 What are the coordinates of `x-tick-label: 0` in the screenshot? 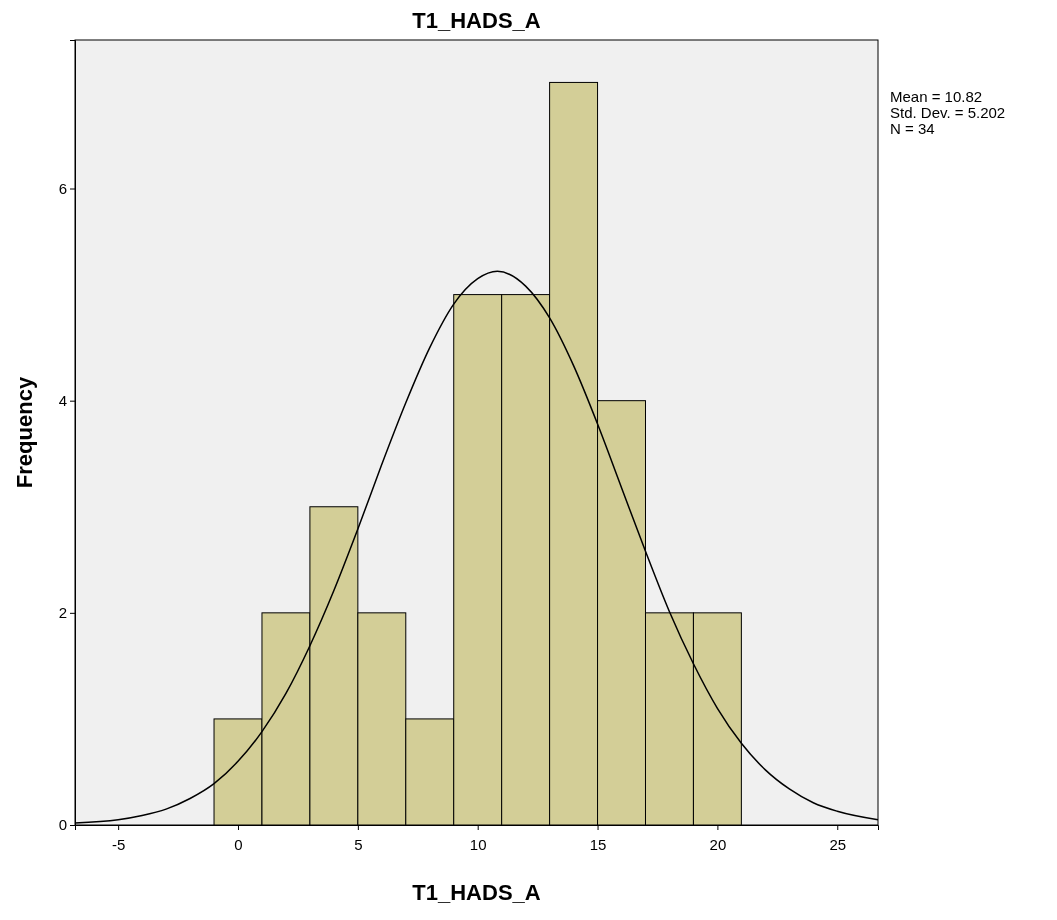 It's located at (238, 844).